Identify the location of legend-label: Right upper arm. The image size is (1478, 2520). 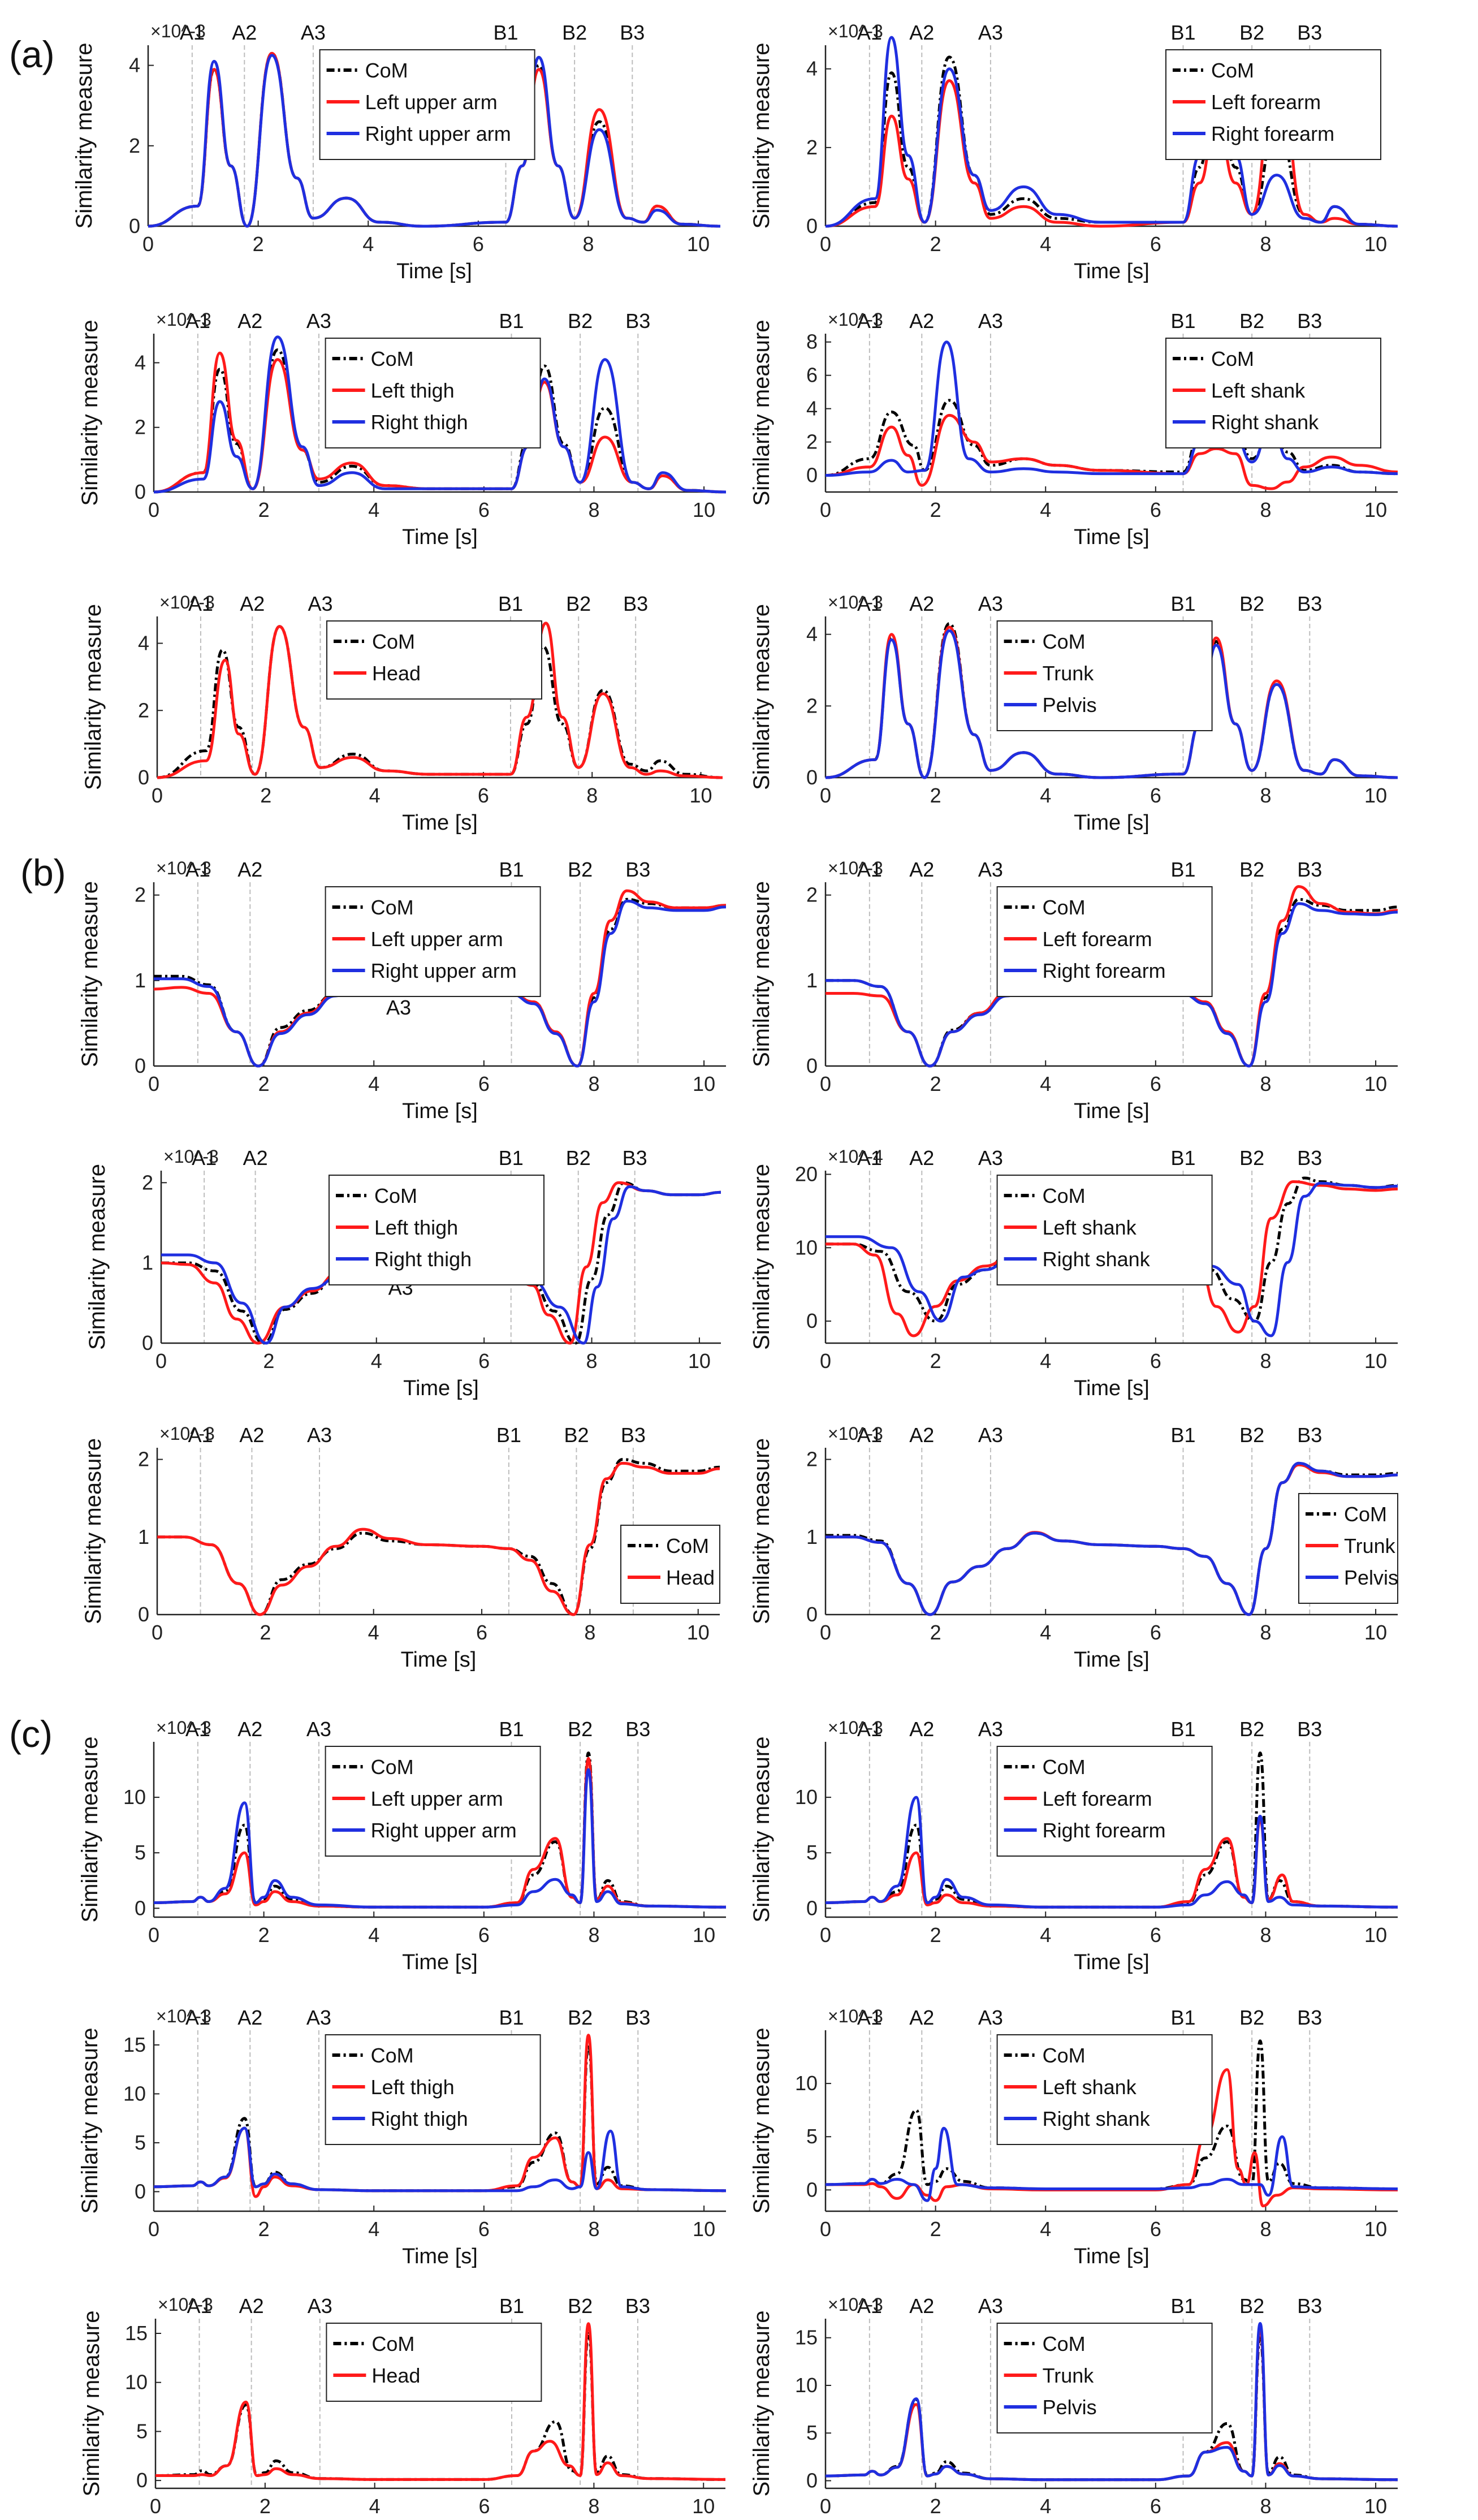
(438, 133).